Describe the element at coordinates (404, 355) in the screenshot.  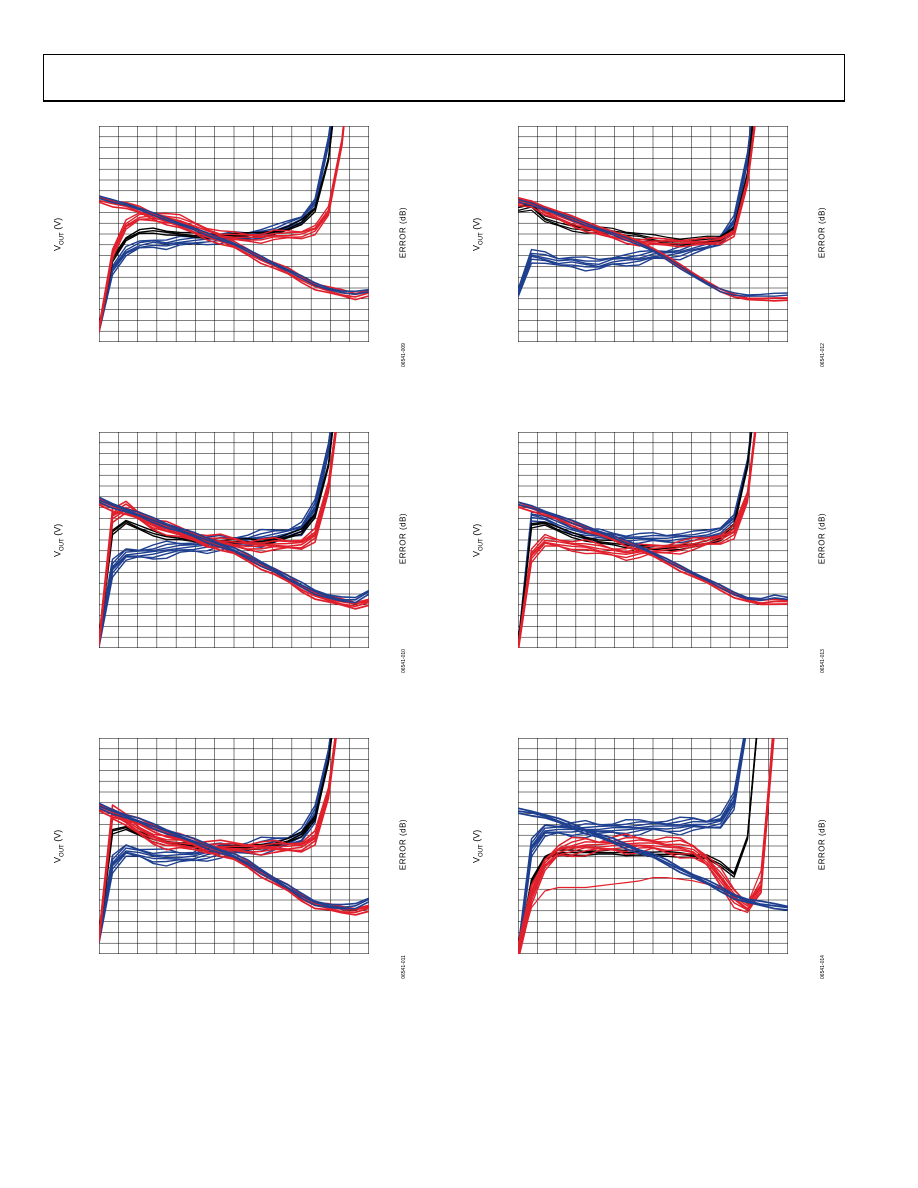
I see `figure-id: 06541-009` at that location.